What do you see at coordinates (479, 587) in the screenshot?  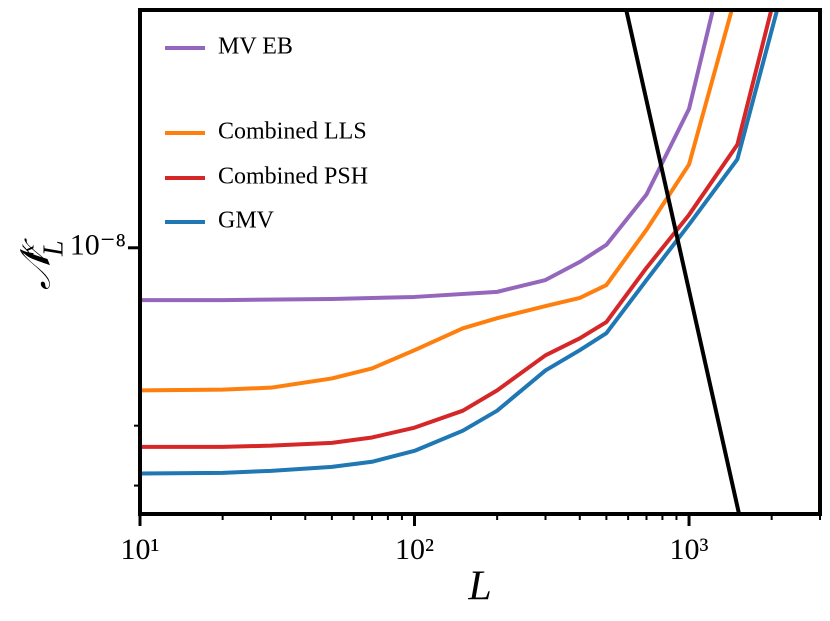 I see `x-axis-label: L` at bounding box center [479, 587].